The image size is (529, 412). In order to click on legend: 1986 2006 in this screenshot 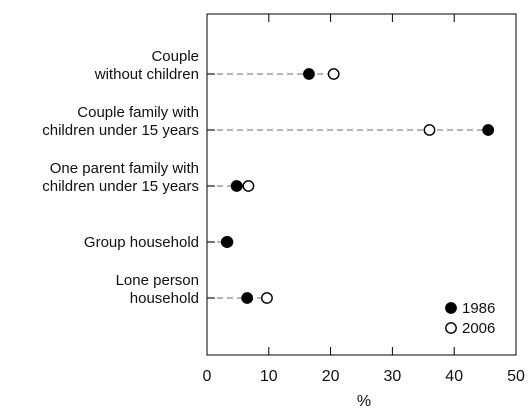, I will do `click(470, 318)`.